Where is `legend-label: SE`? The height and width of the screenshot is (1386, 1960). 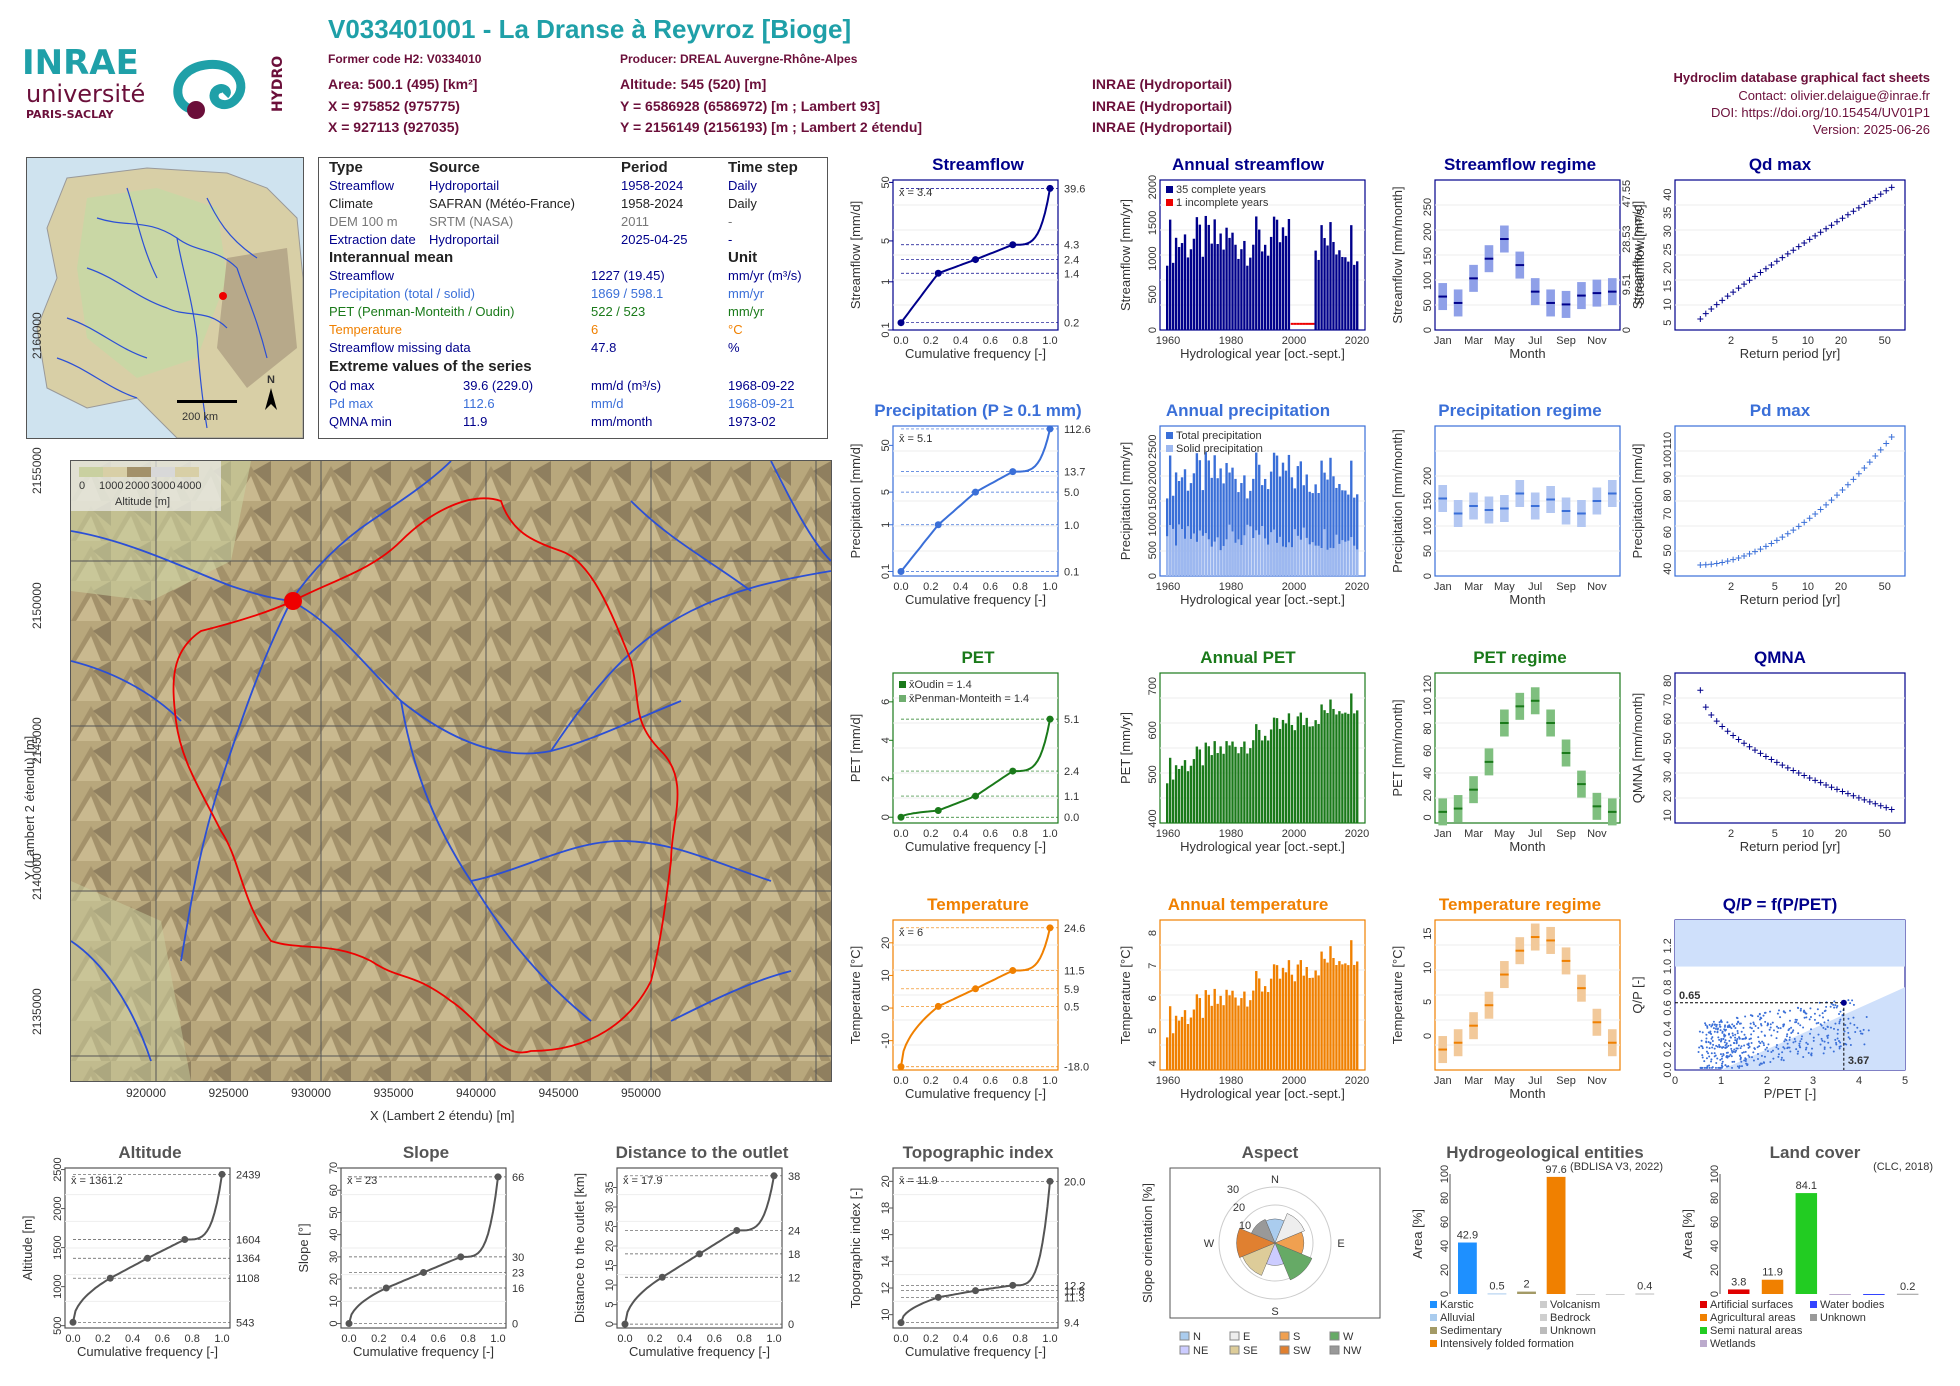 legend-label: SE is located at coordinates (1250, 1351).